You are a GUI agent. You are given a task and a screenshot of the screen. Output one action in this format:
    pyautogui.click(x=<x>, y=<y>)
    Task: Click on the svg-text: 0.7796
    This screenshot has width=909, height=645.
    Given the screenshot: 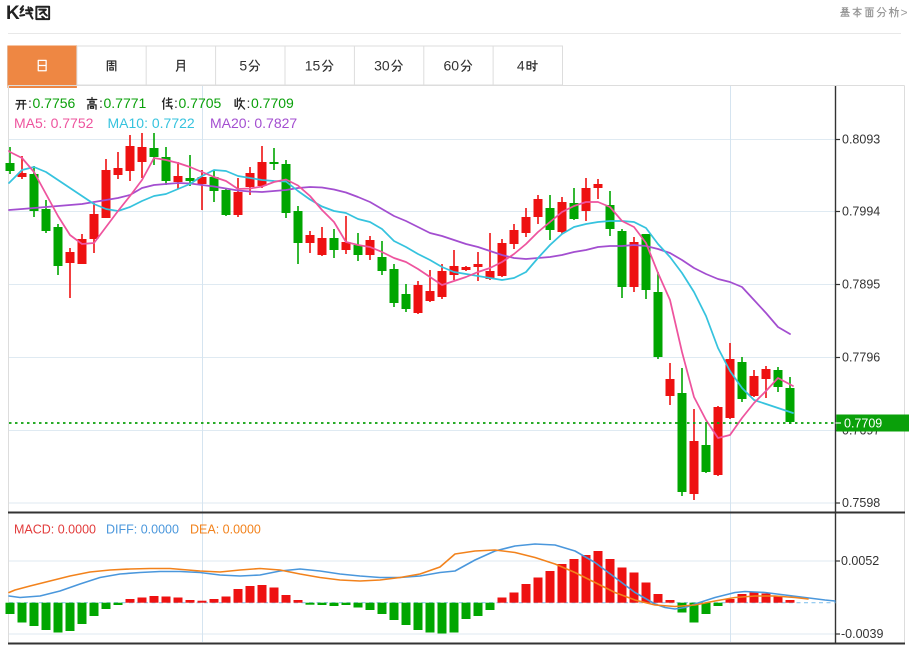 What is the action you would take?
    pyautogui.click(x=861, y=358)
    